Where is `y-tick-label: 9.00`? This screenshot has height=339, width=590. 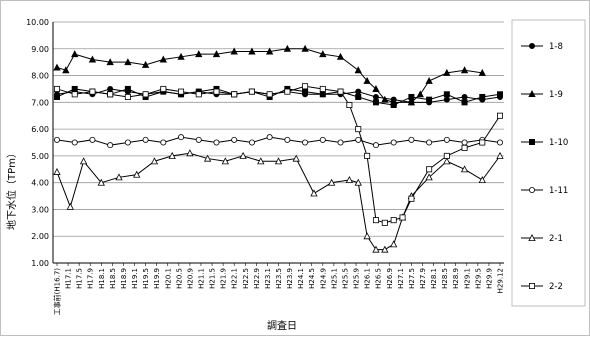
y-tick-label: 9.00 is located at coordinates (40, 49).